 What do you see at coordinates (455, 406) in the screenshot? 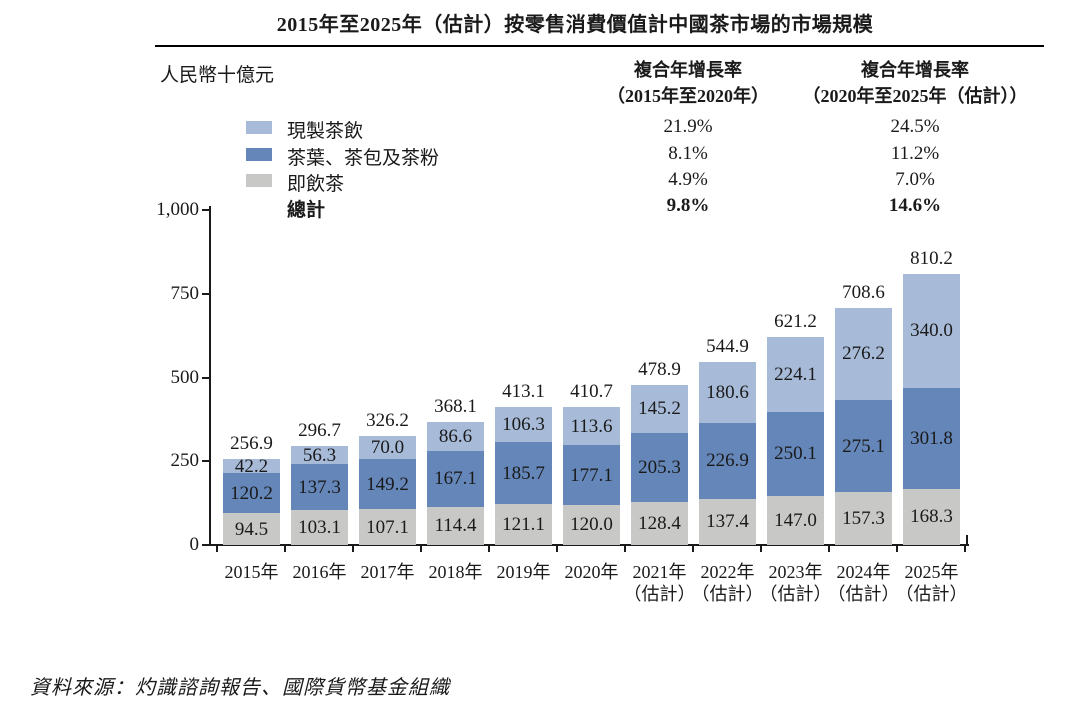
I see `bar-total-value: 368.1` at bounding box center [455, 406].